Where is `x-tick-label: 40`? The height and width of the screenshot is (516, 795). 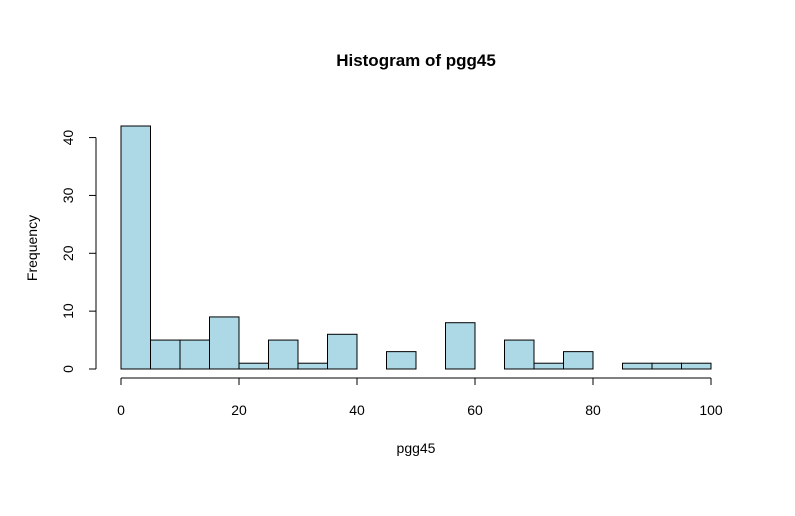
x-tick-label: 40 is located at coordinates (357, 410).